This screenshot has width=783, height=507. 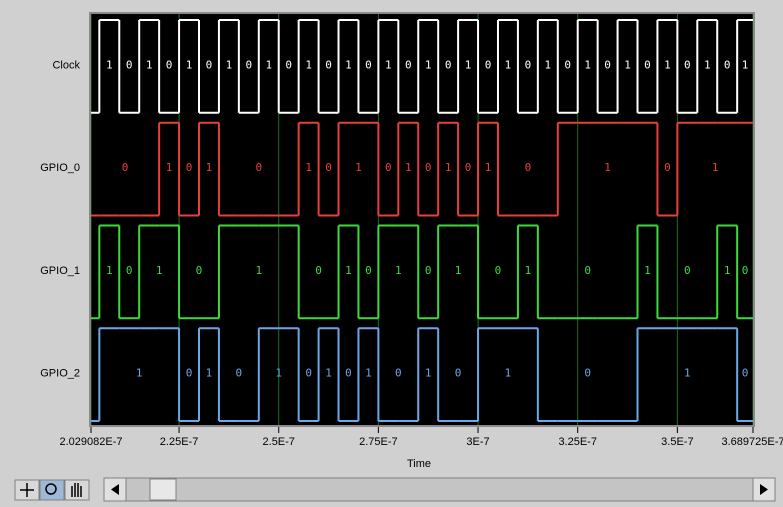 What do you see at coordinates (115, 489) in the screenshot?
I see `left-arrow` at bounding box center [115, 489].